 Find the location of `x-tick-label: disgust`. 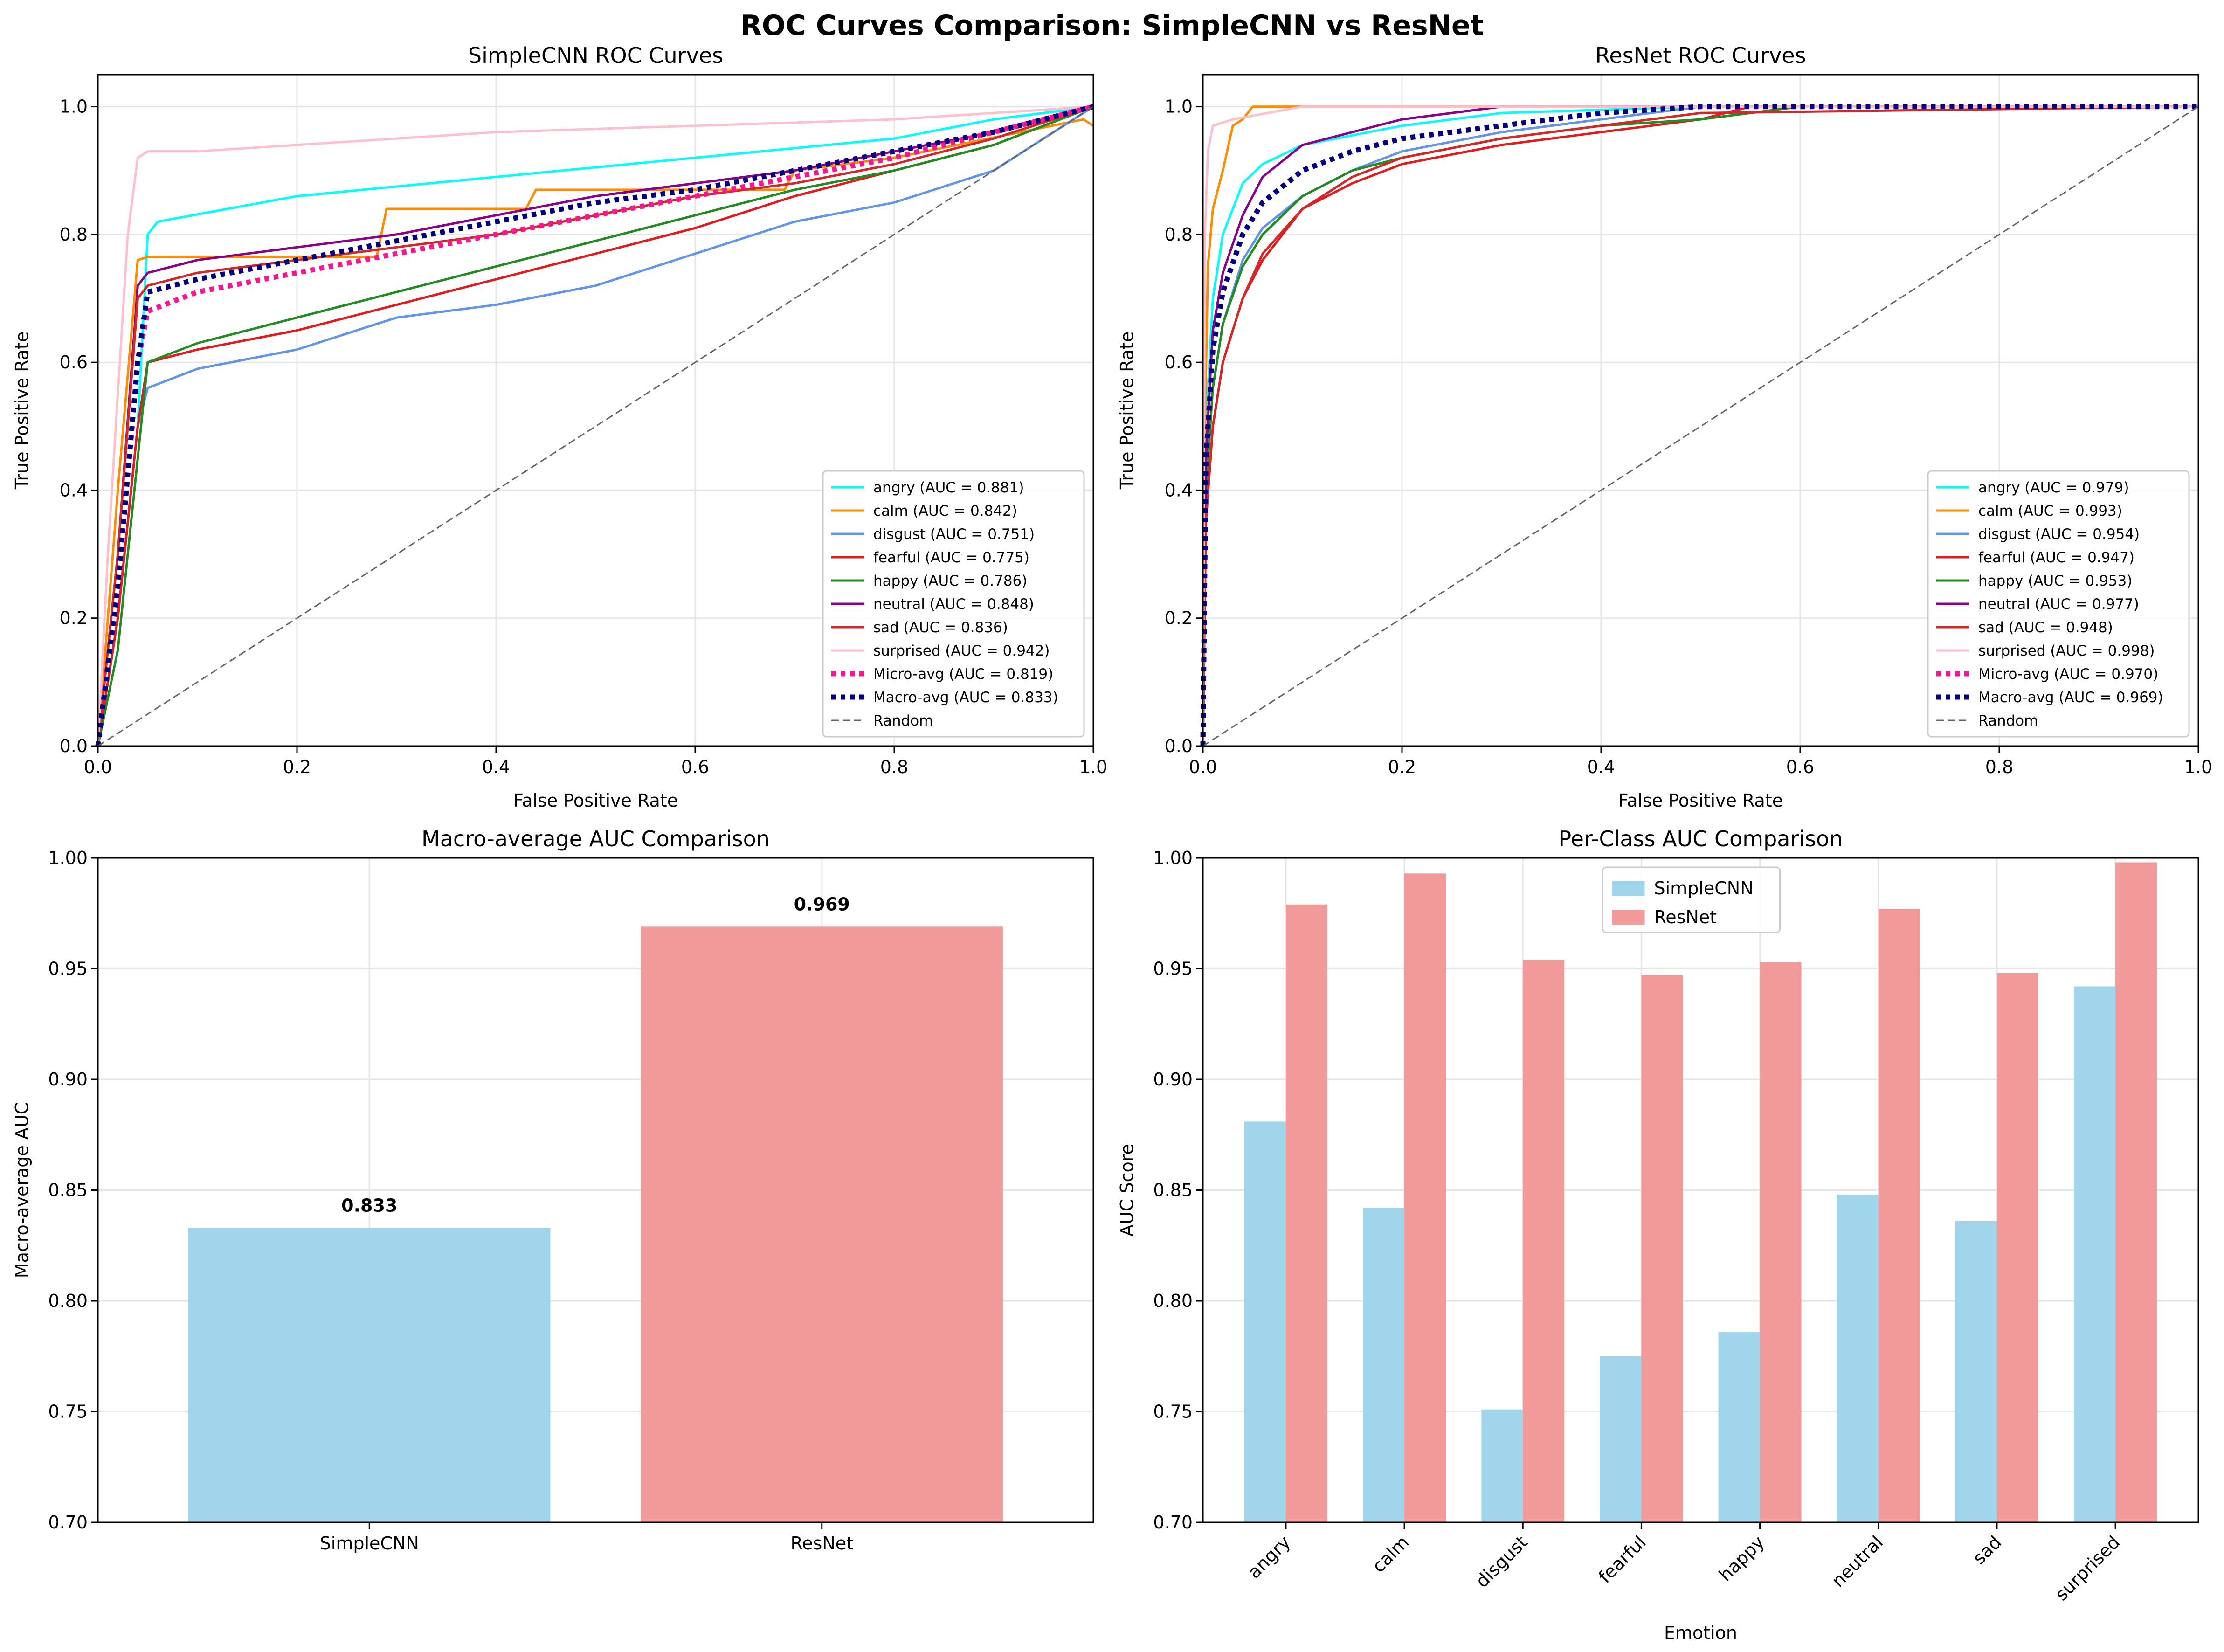

x-tick-label: disgust is located at coordinates (1501, 1561).